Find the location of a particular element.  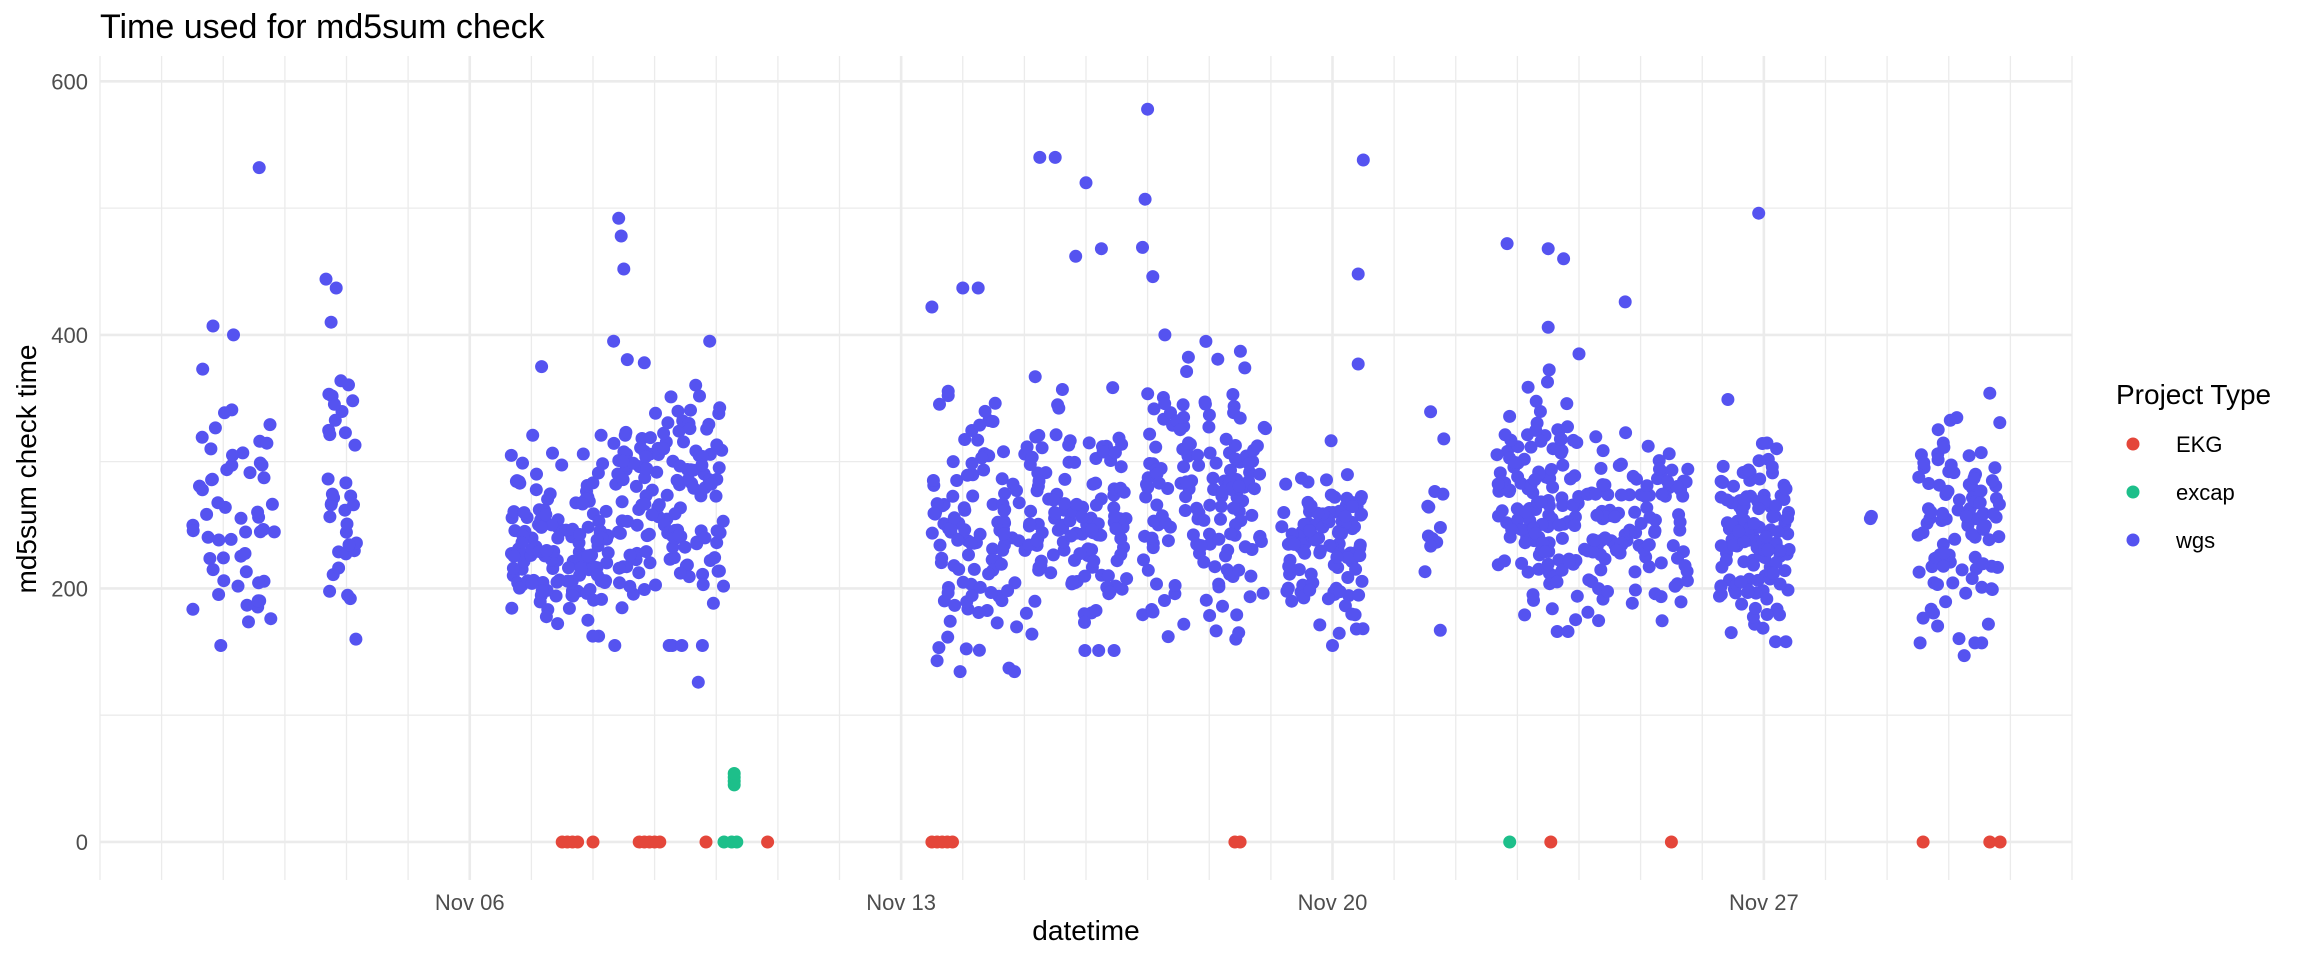

legend: Project Type EKG excap wgs is located at coordinates (2193, 466).